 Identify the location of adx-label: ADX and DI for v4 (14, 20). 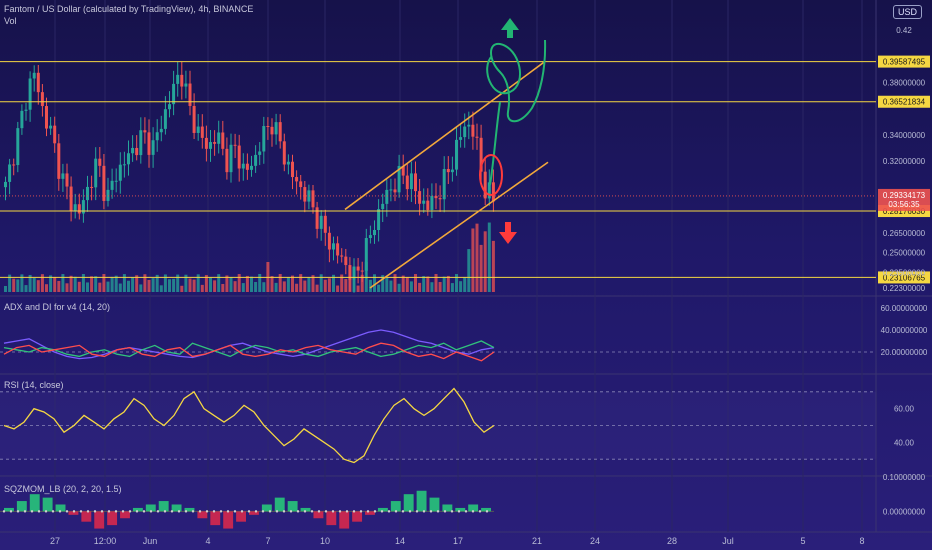
(57, 307).